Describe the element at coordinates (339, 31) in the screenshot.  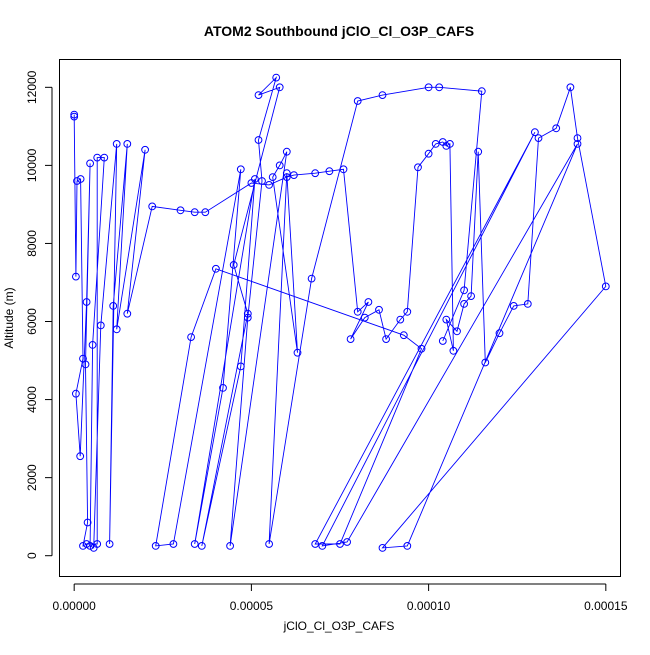
I see `chart-title: ATOM2 Southbound jClO_Cl_O3P_CAFS` at that location.